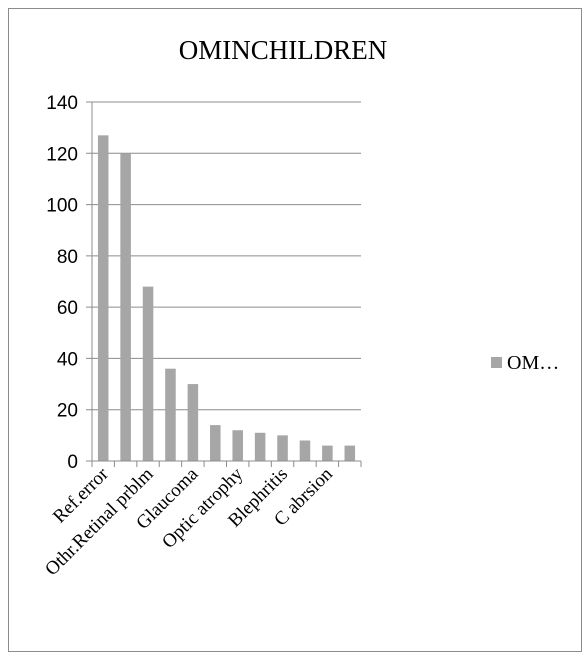 The height and width of the screenshot is (654, 584). I want to click on y-tick-label: 80, so click(67, 257).